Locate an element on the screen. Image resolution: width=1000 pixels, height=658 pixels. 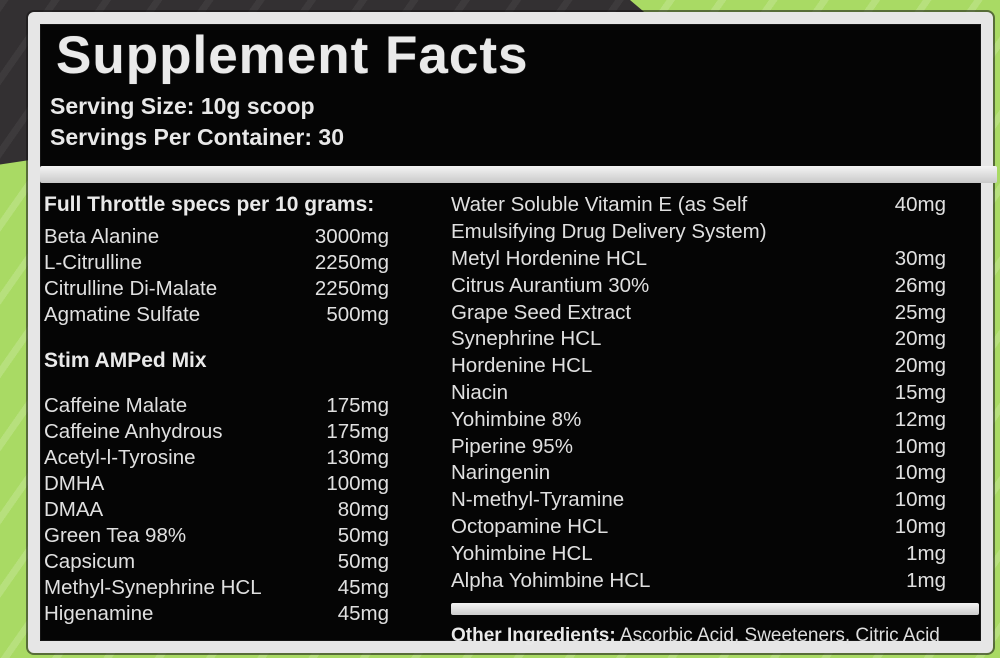
table-row: Niacin 15mg is located at coordinates (715, 393).